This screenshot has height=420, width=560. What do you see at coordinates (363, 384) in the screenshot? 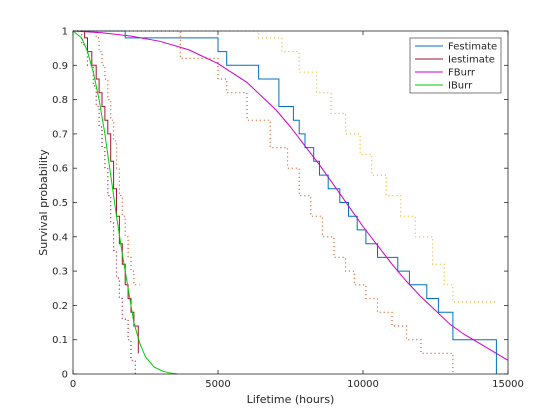
I see `x-tick-label: 10000` at bounding box center [363, 384].